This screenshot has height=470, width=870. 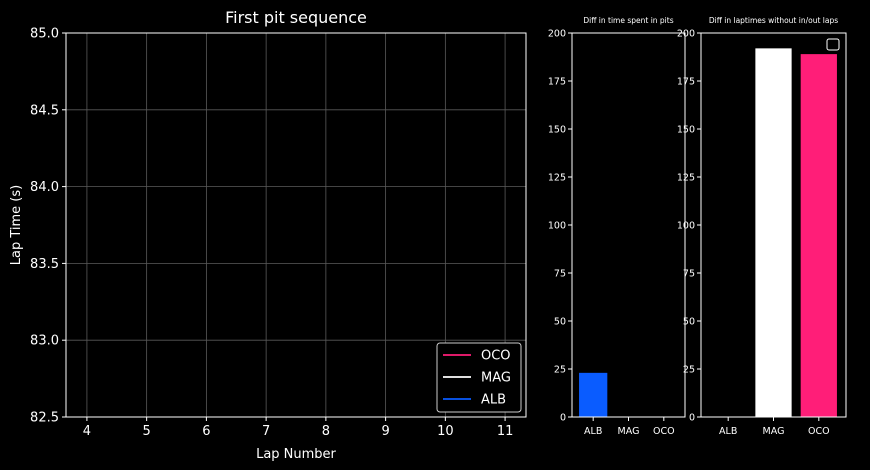 I want to click on legend-label: ALB, so click(x=493, y=400).